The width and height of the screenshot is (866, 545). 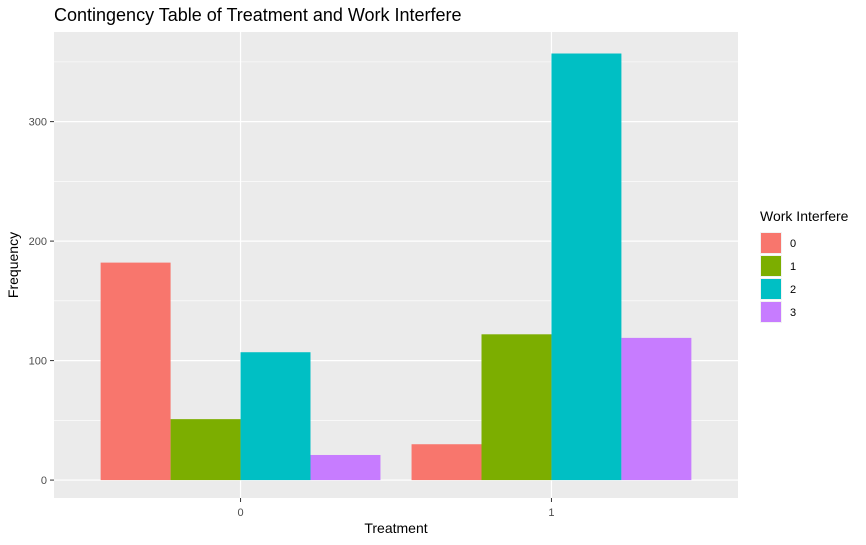 What do you see at coordinates (38, 242) in the screenshot?
I see `y-tick-label: 200` at bounding box center [38, 242].